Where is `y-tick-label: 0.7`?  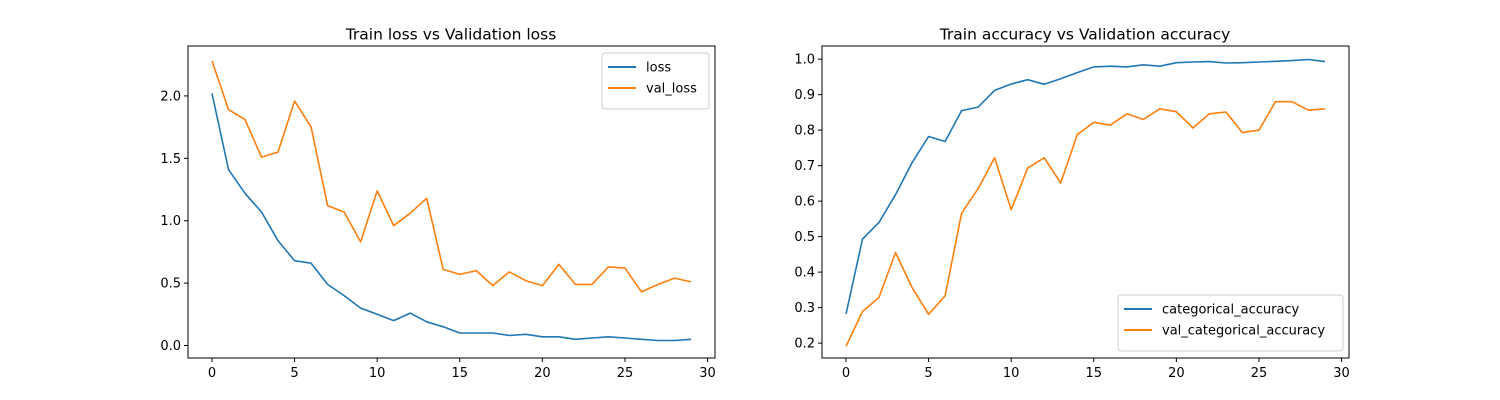
y-tick-label: 0.7 is located at coordinates (804, 166).